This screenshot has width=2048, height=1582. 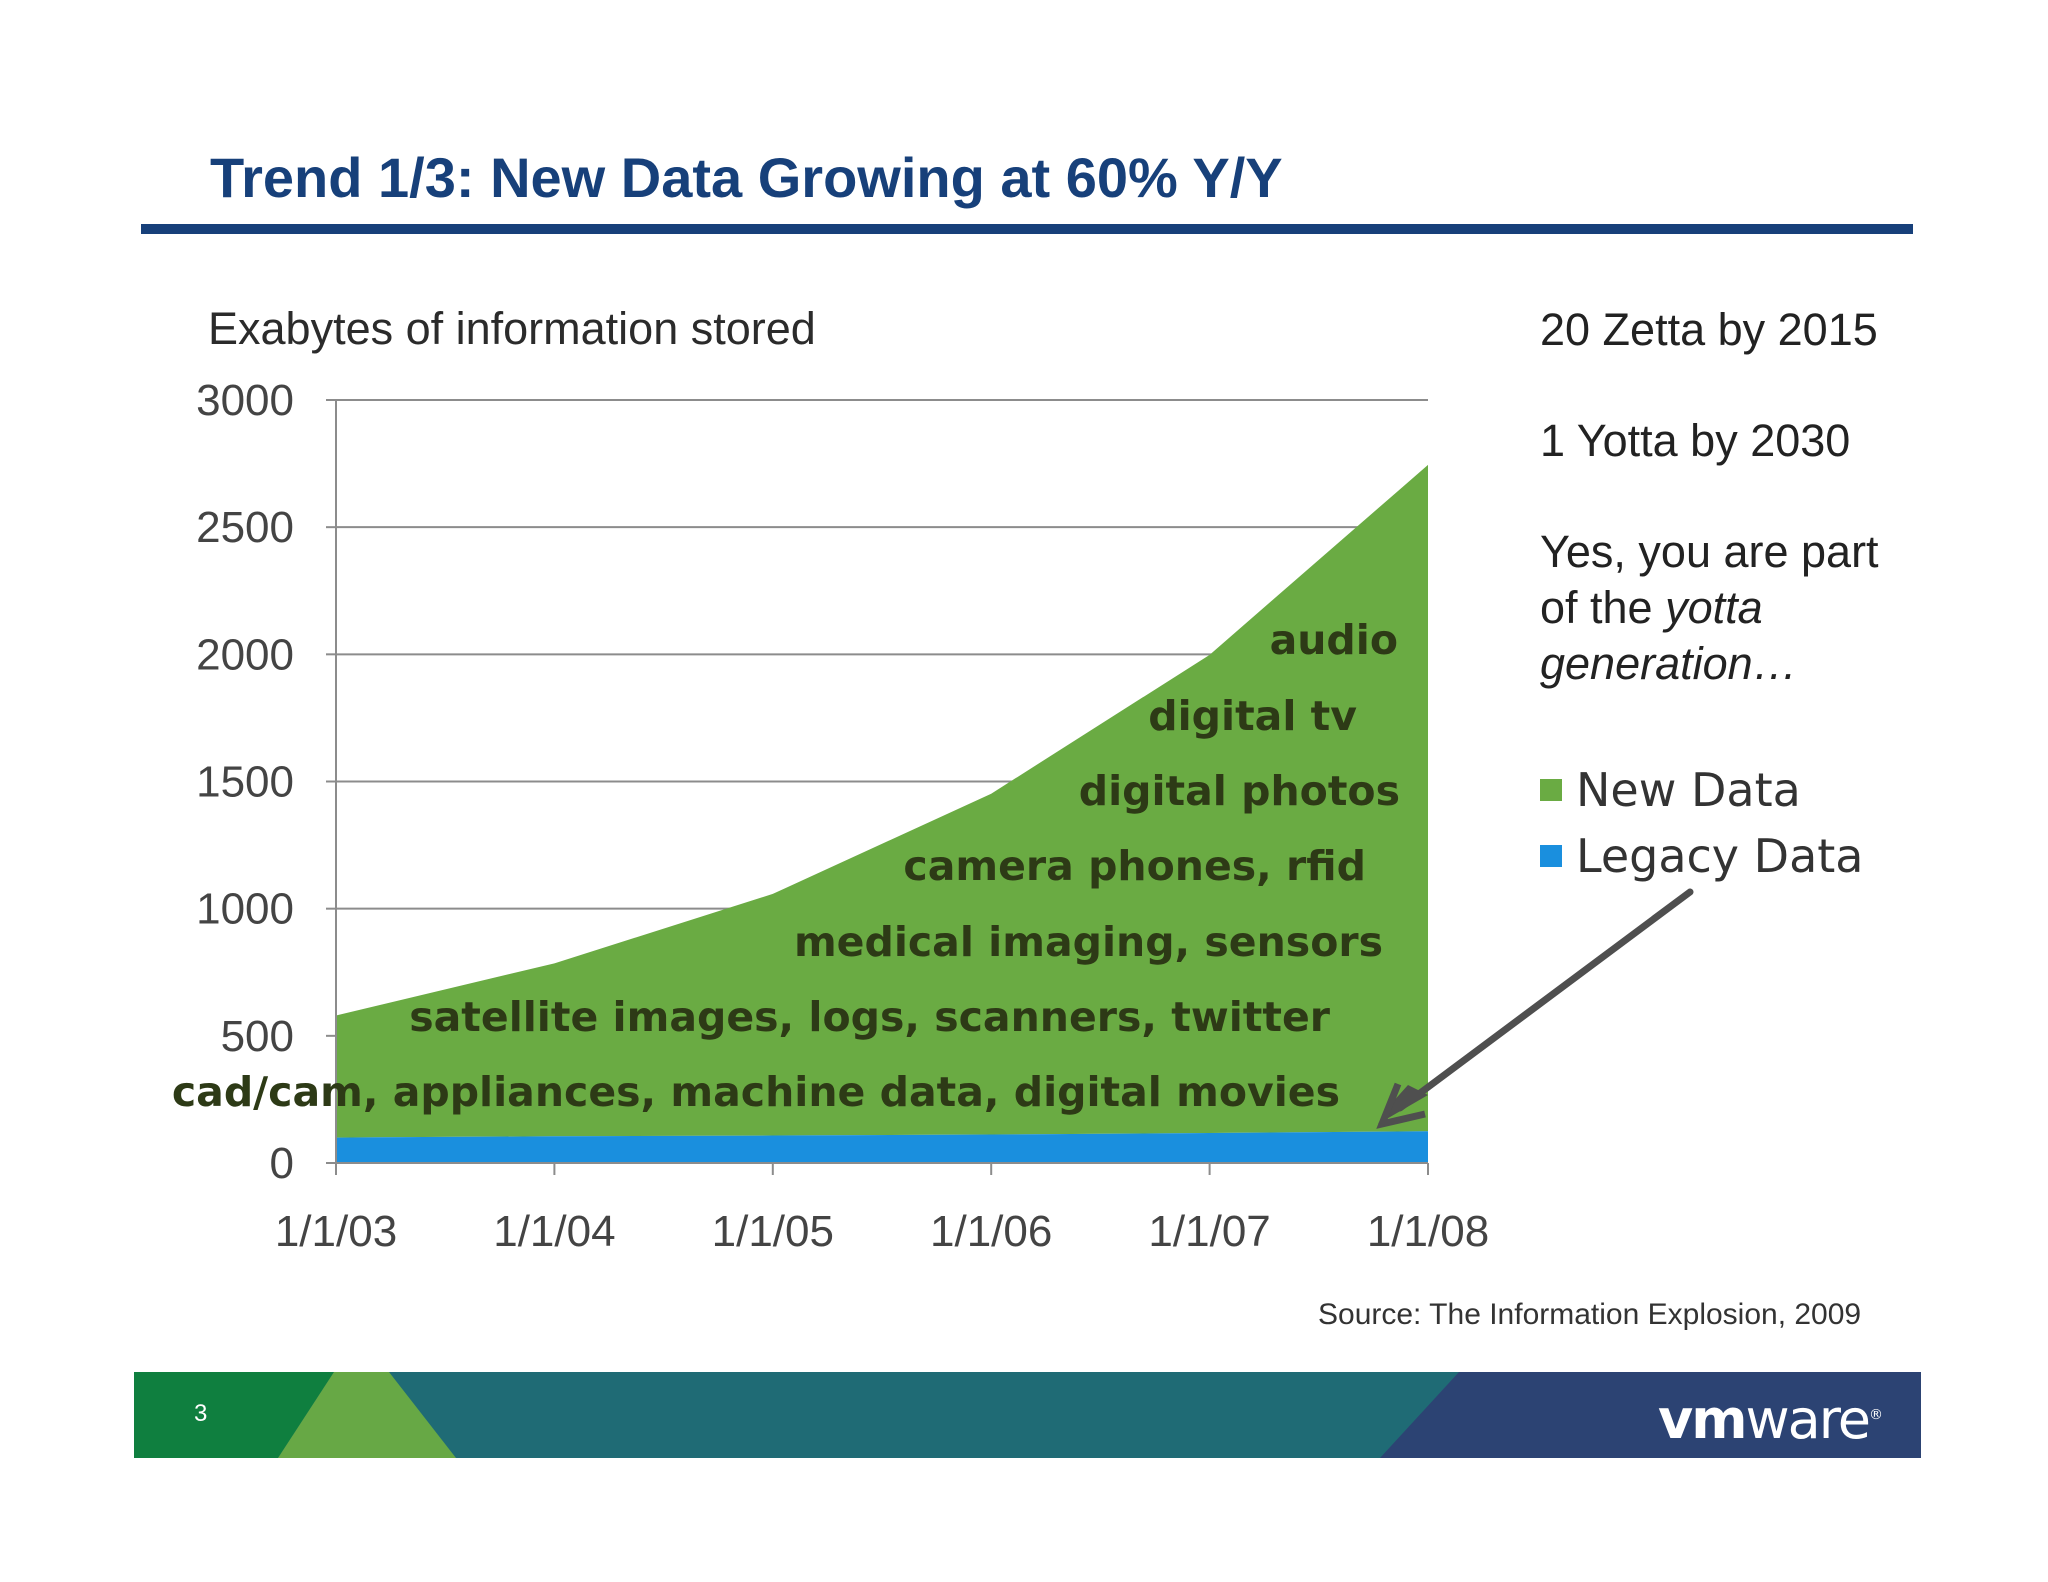 I want to click on legend-item-new-data: New Data, so click(x=1670, y=790).